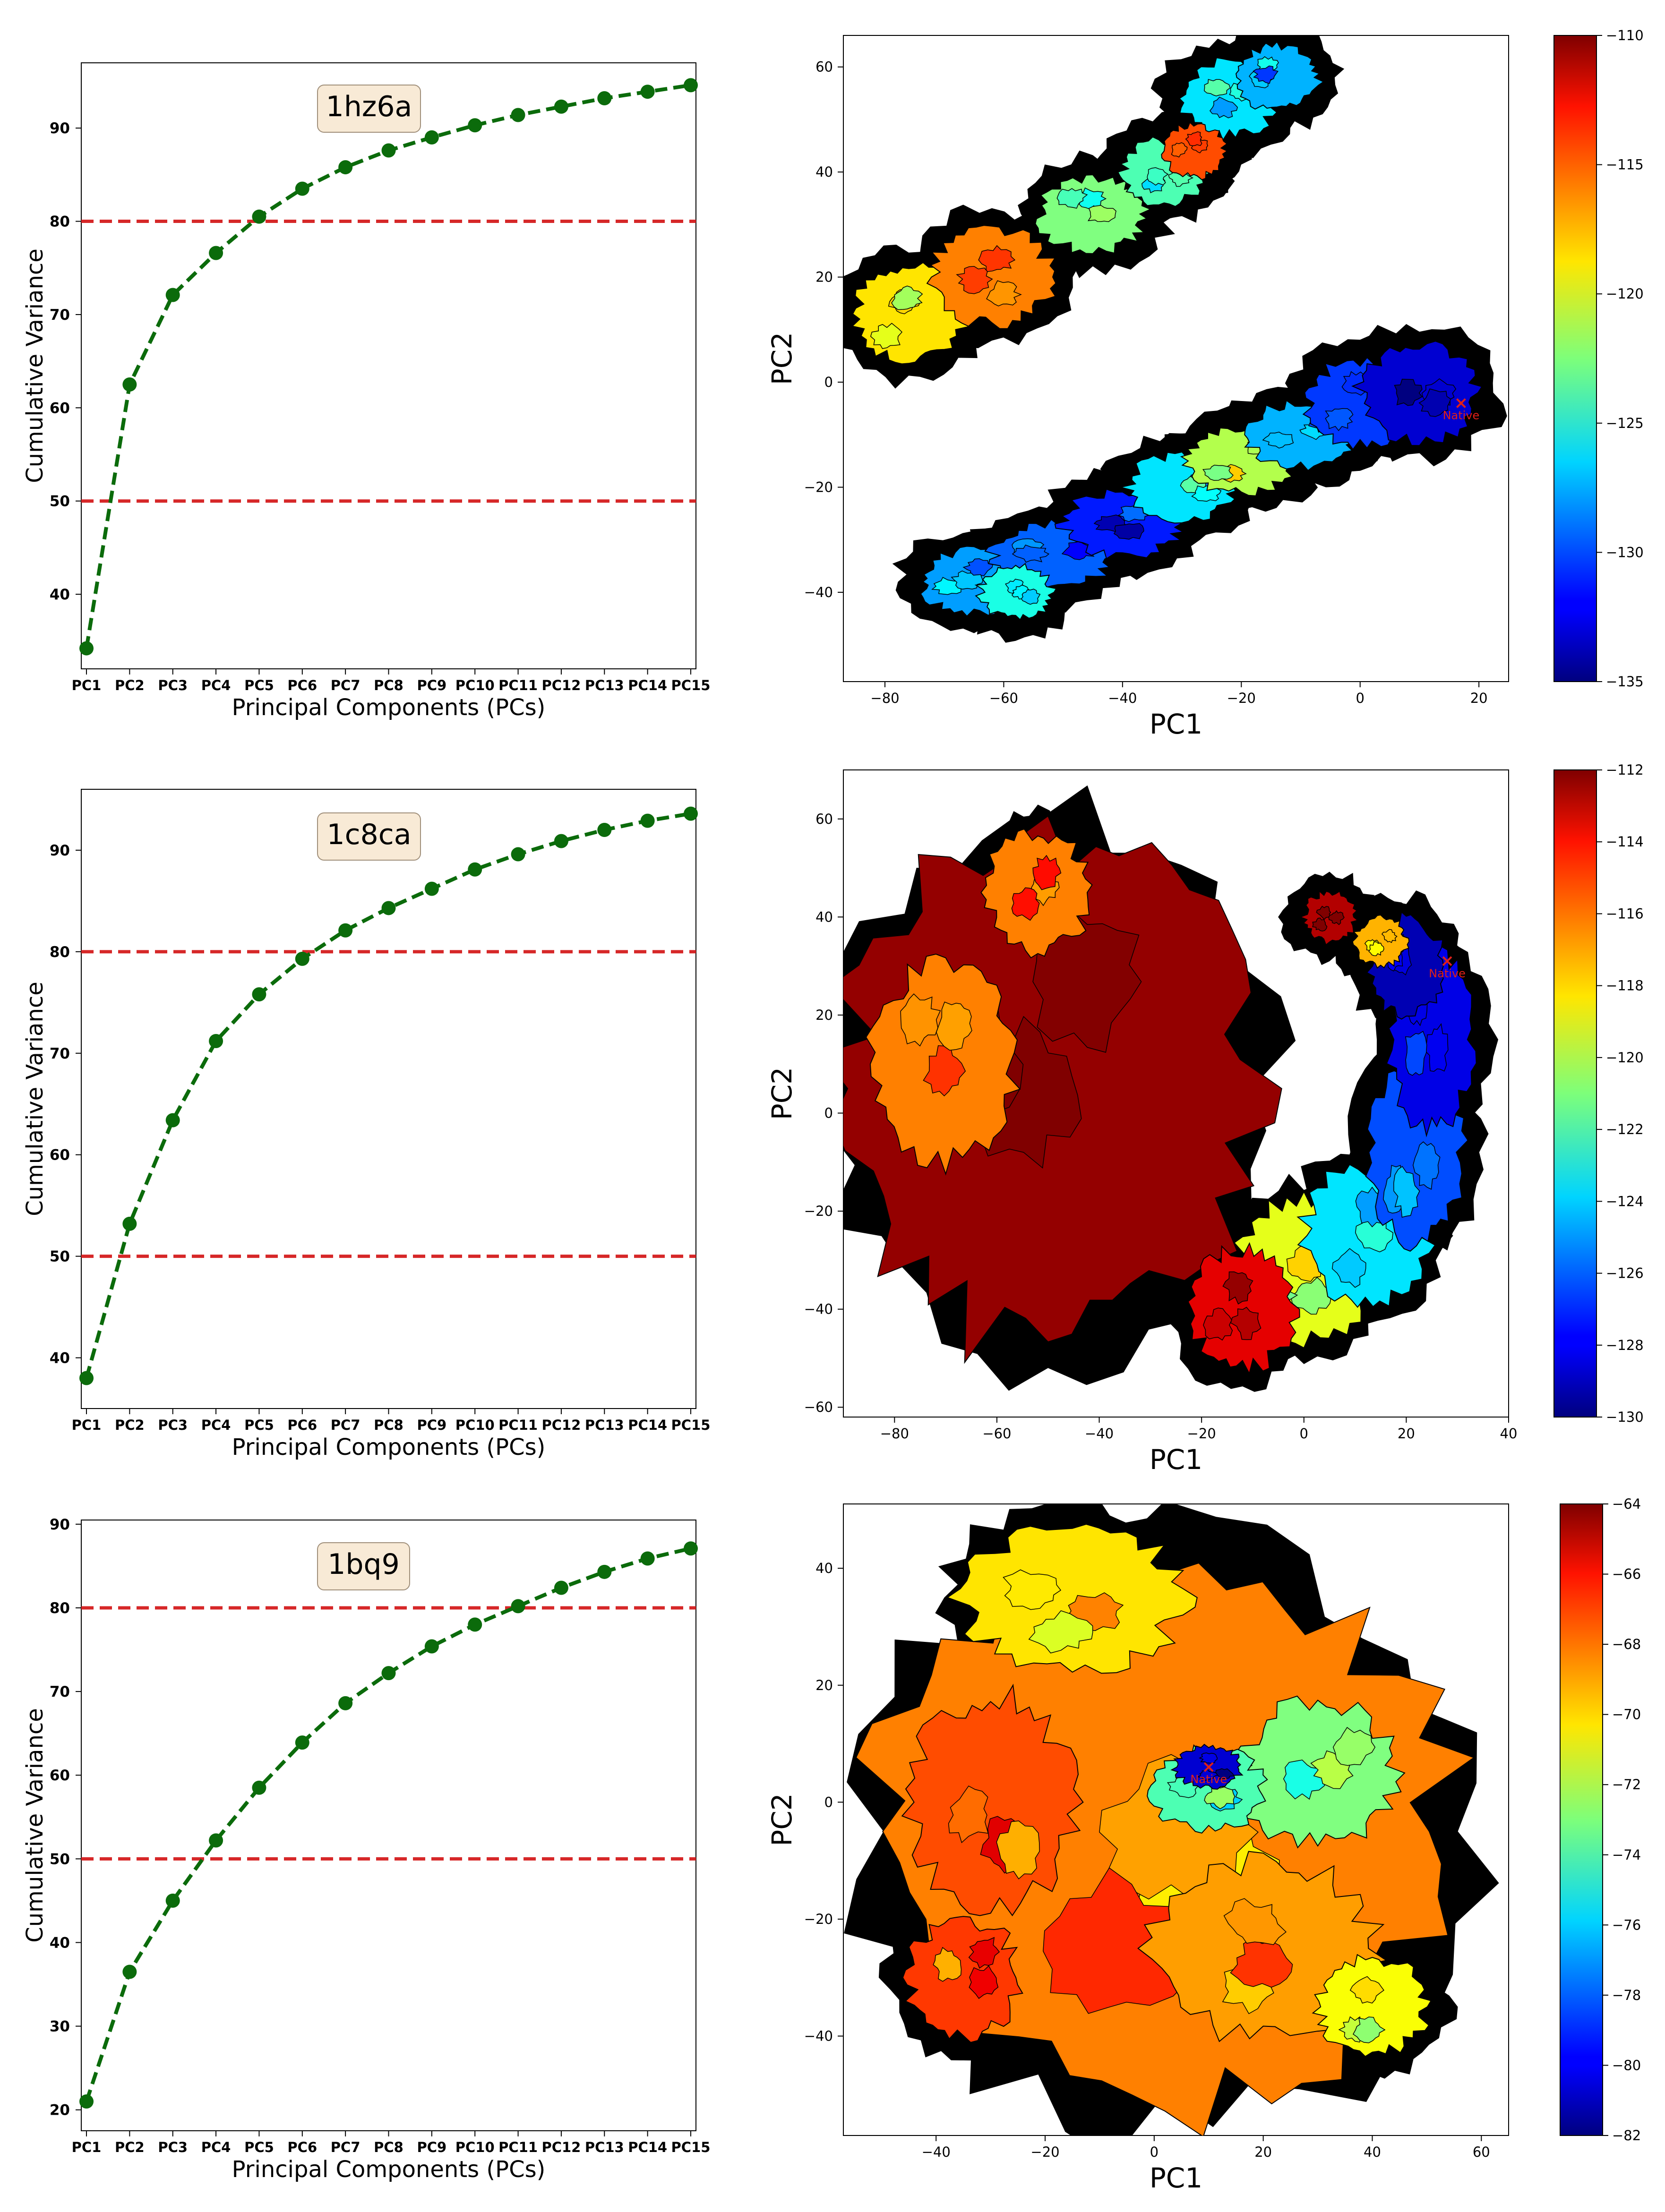 This screenshot has width=1665, height=2212. I want to click on landscape-basins, so click(1175, 339).